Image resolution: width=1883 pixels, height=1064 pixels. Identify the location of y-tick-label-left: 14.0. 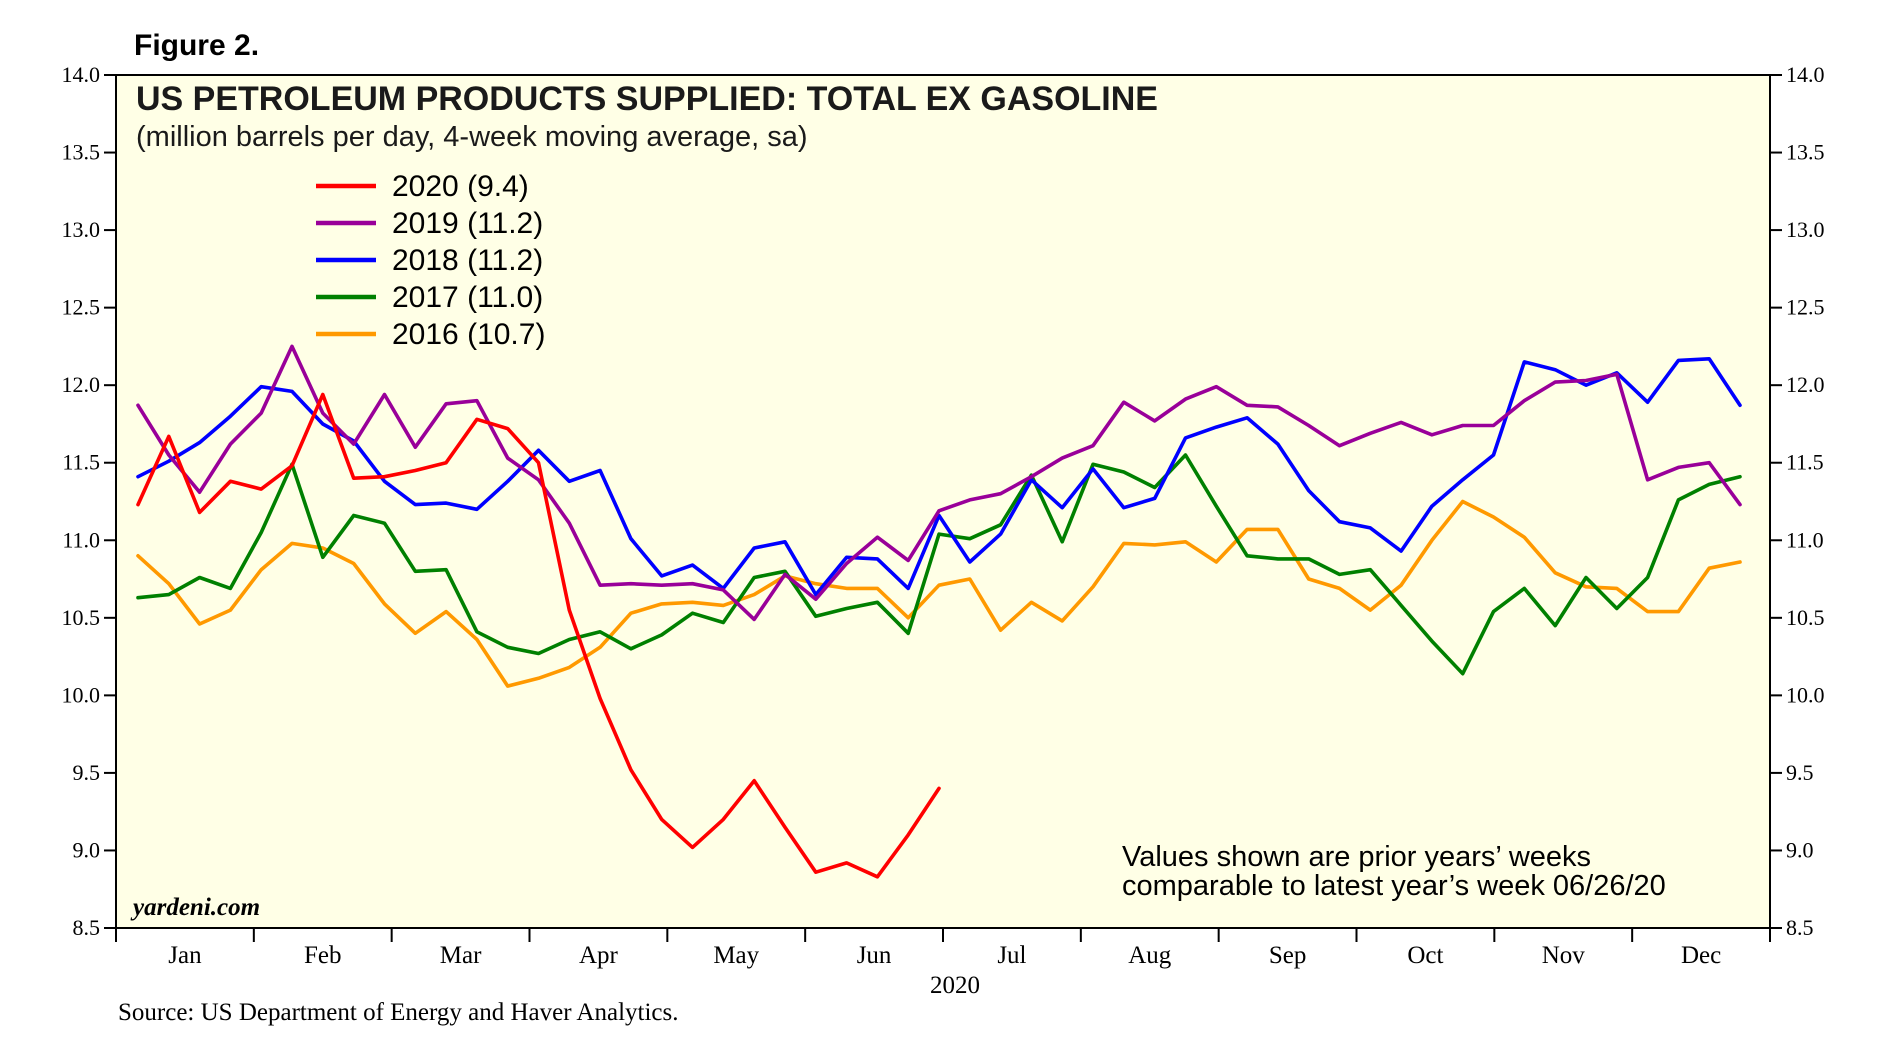
(81, 74).